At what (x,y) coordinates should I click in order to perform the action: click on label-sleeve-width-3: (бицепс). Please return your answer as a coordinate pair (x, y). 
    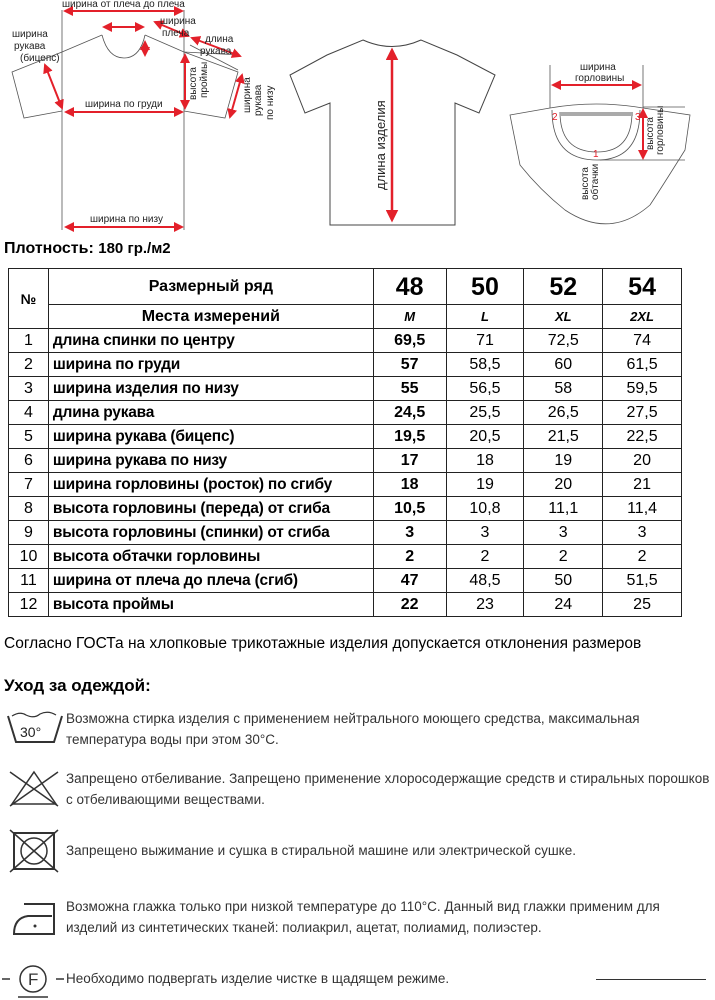
    Looking at the image, I should click on (40, 58).